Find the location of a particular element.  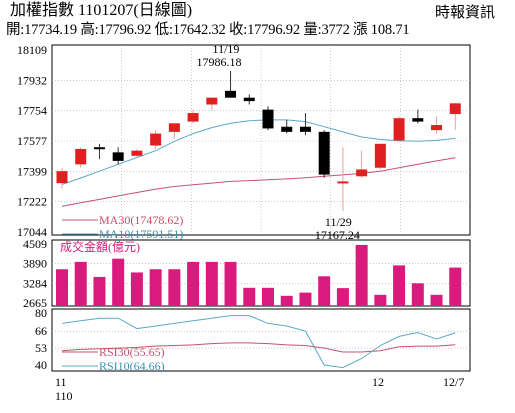

volume-bars is located at coordinates (259, 275).